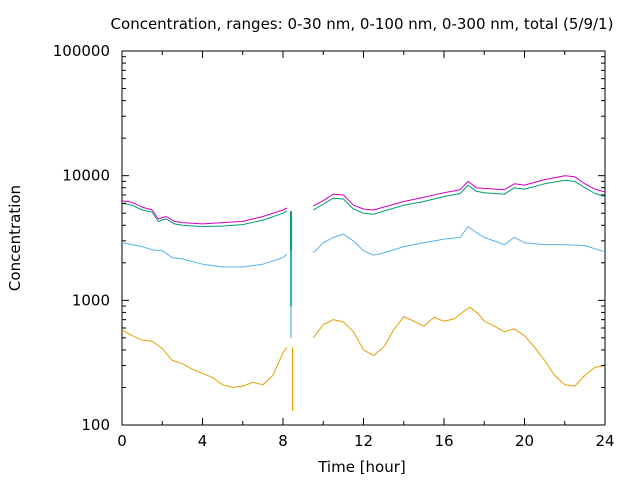 This screenshot has width=640, height=480. Describe the element at coordinates (86, 176) in the screenshot. I see `y-tick-label: 10000` at that location.